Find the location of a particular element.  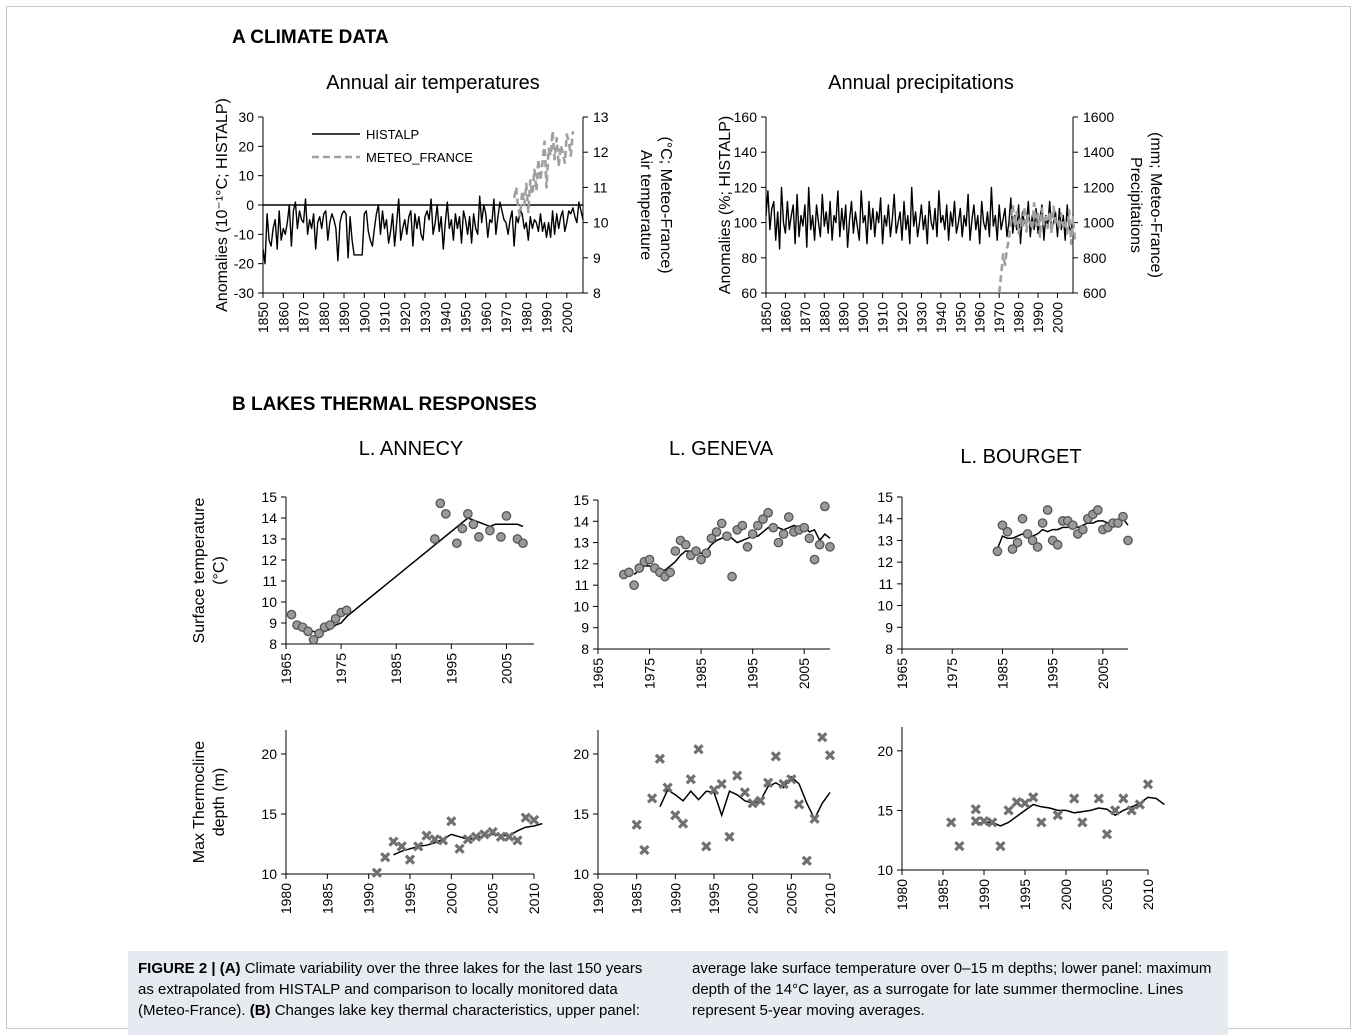

caption-b-tag: (B) is located at coordinates (260, 1010).